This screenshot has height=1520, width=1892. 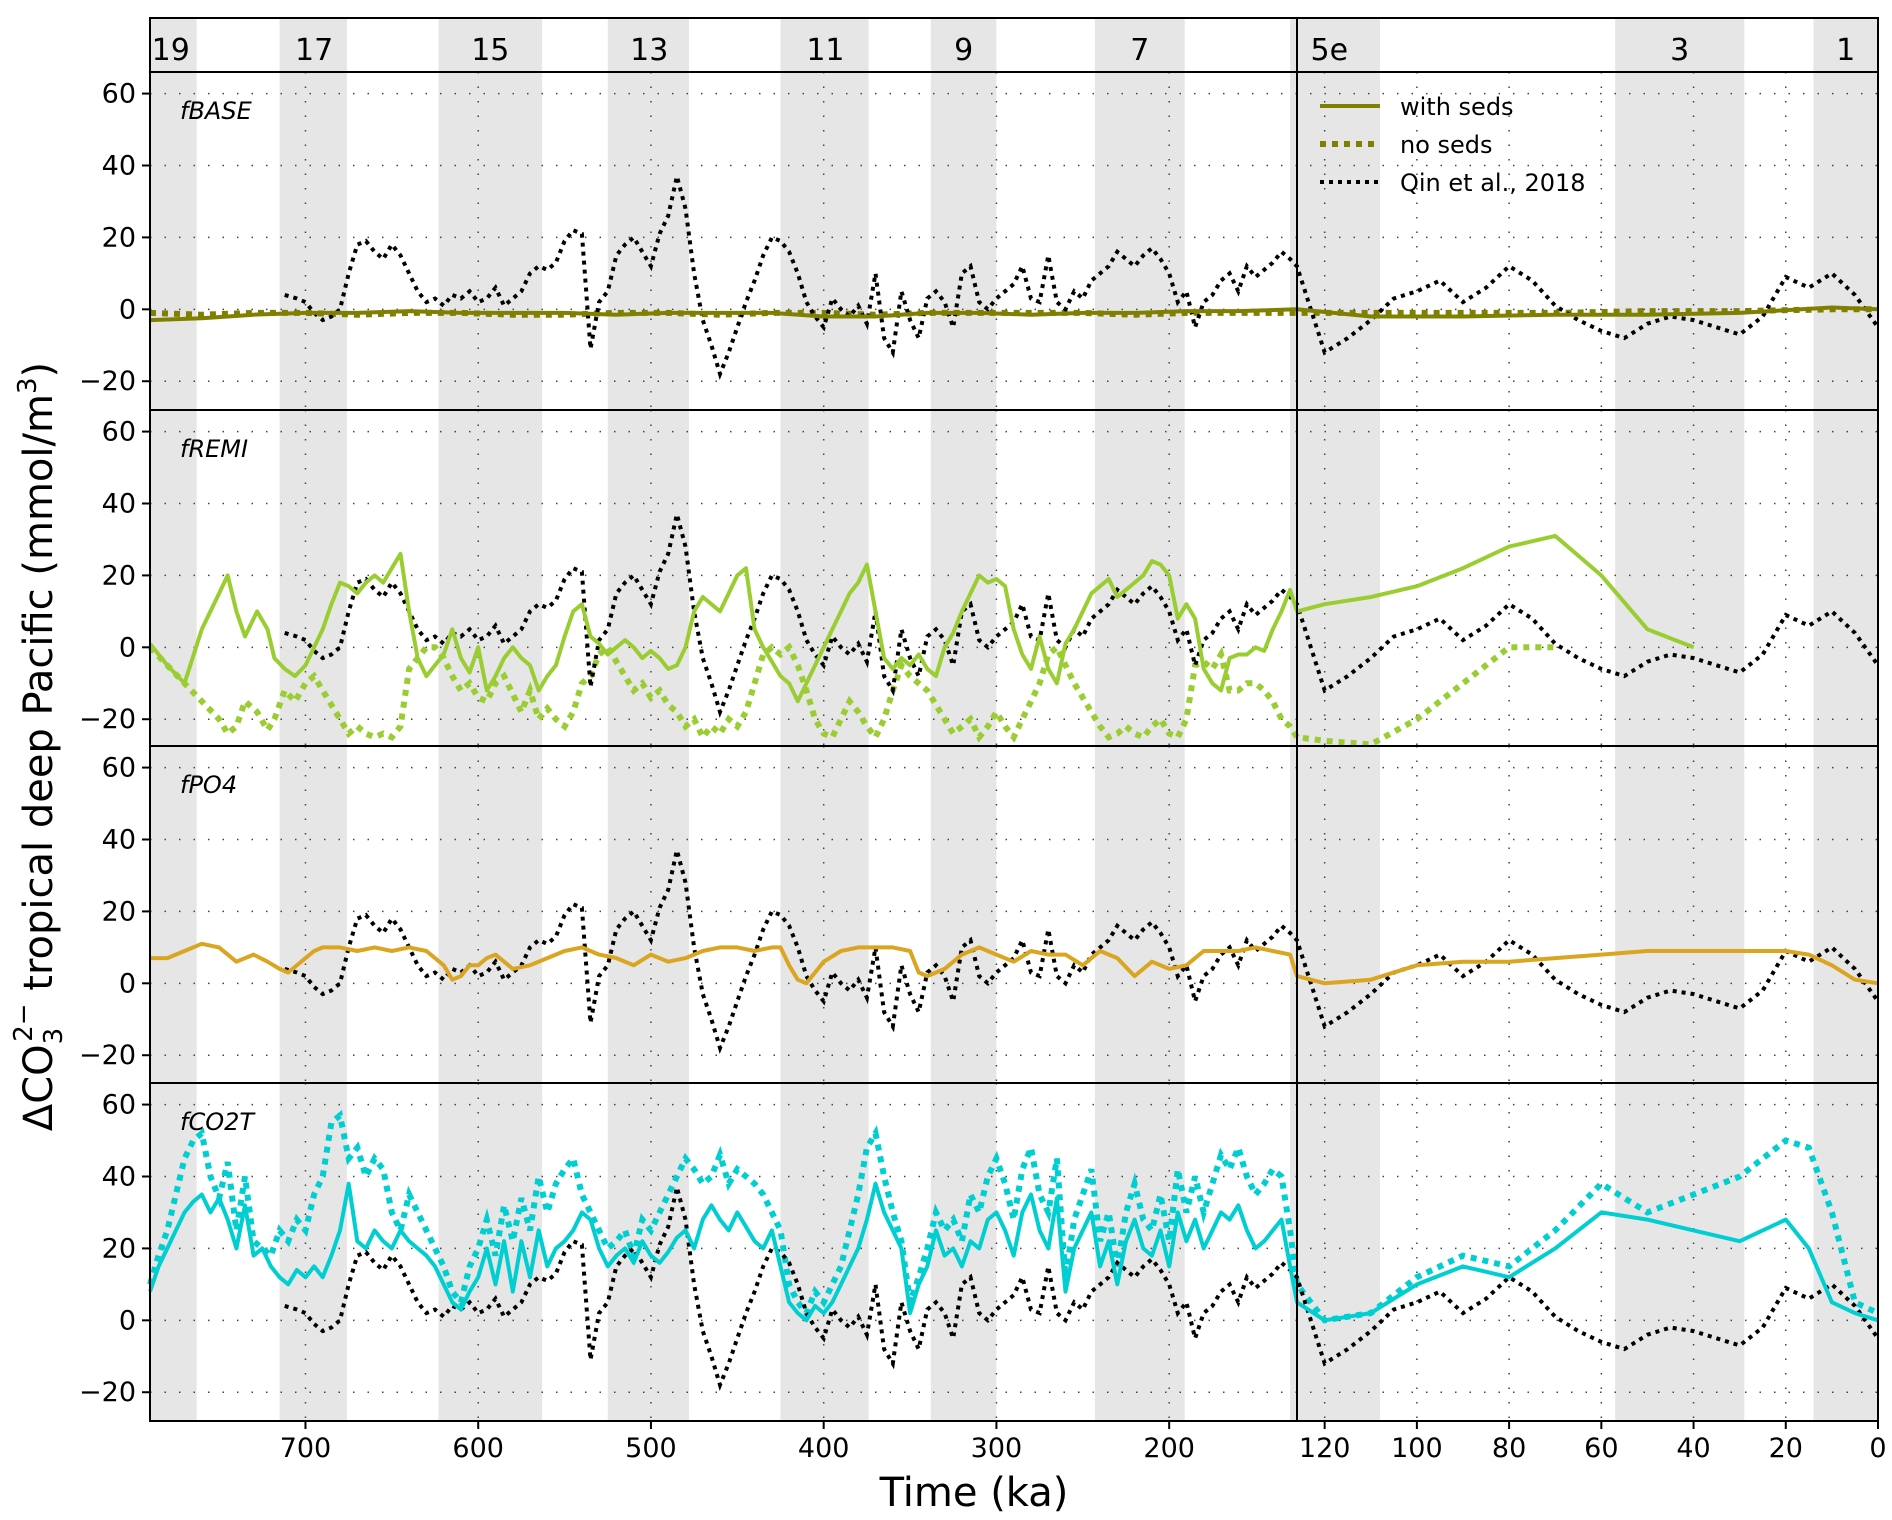 I want to click on x-tick-label: 80, so click(x=1509, y=1448).